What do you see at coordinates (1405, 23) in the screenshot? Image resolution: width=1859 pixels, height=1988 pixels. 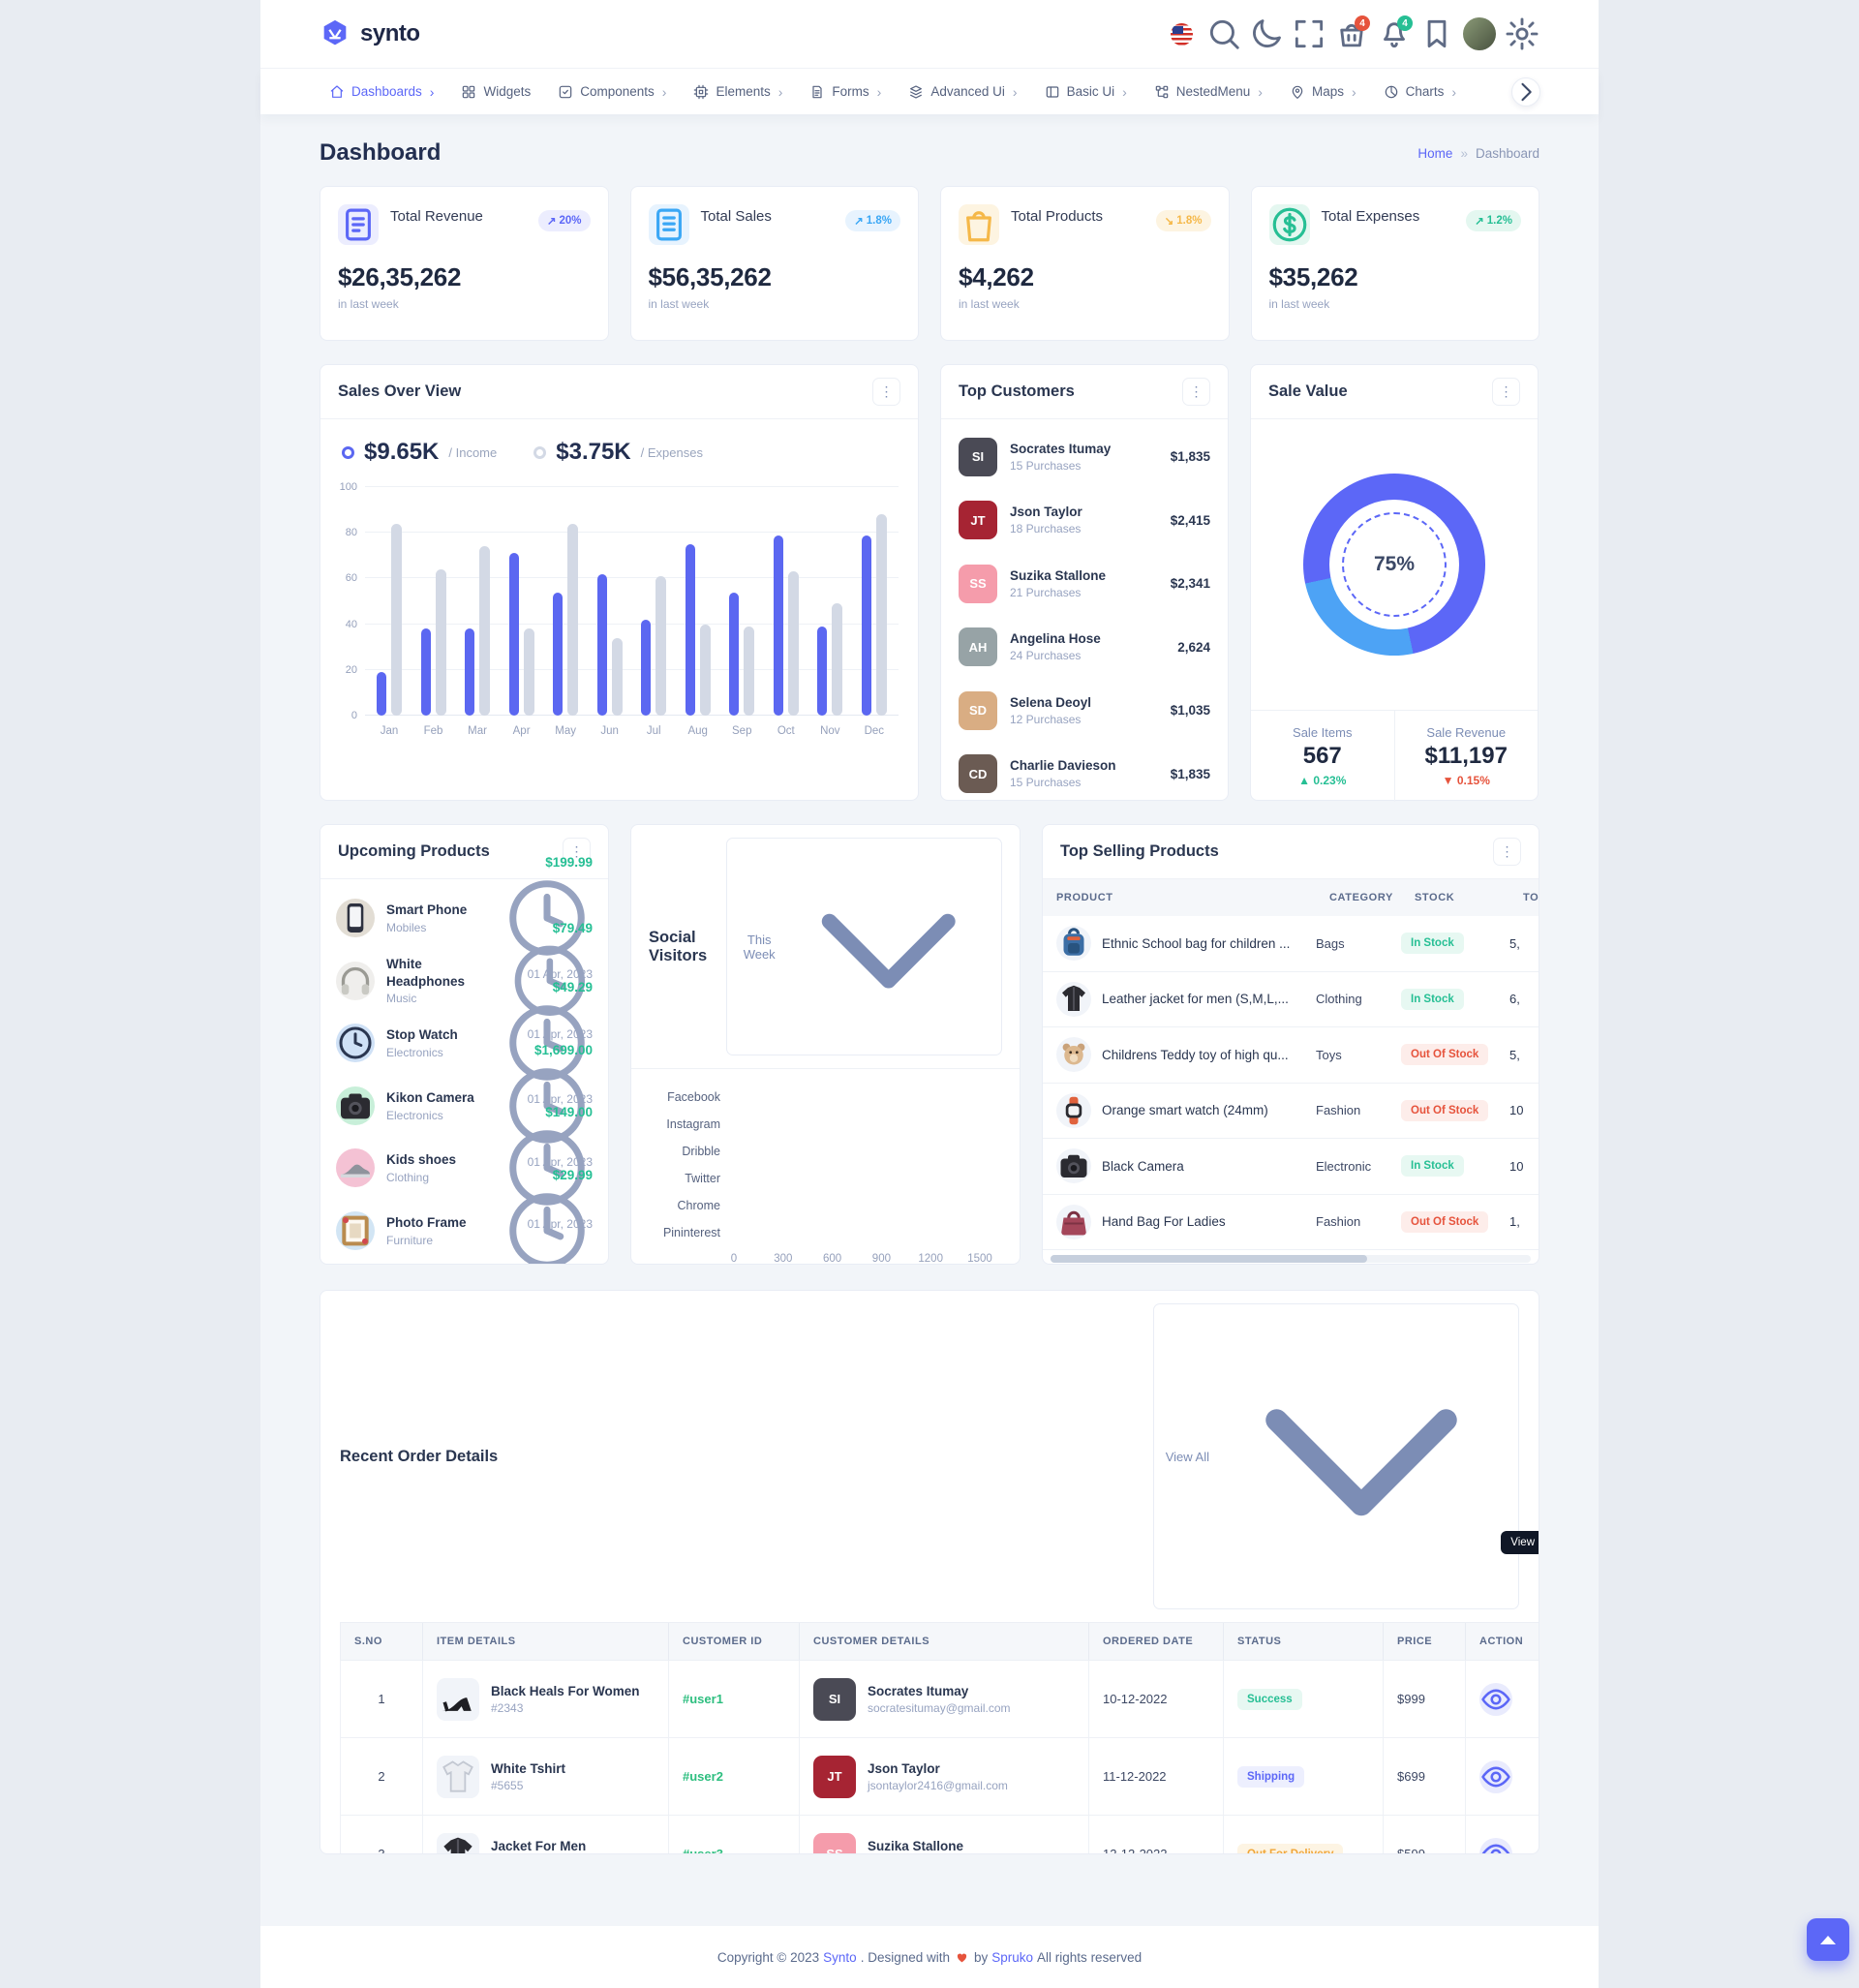 I see `notification-count-badge: 4` at bounding box center [1405, 23].